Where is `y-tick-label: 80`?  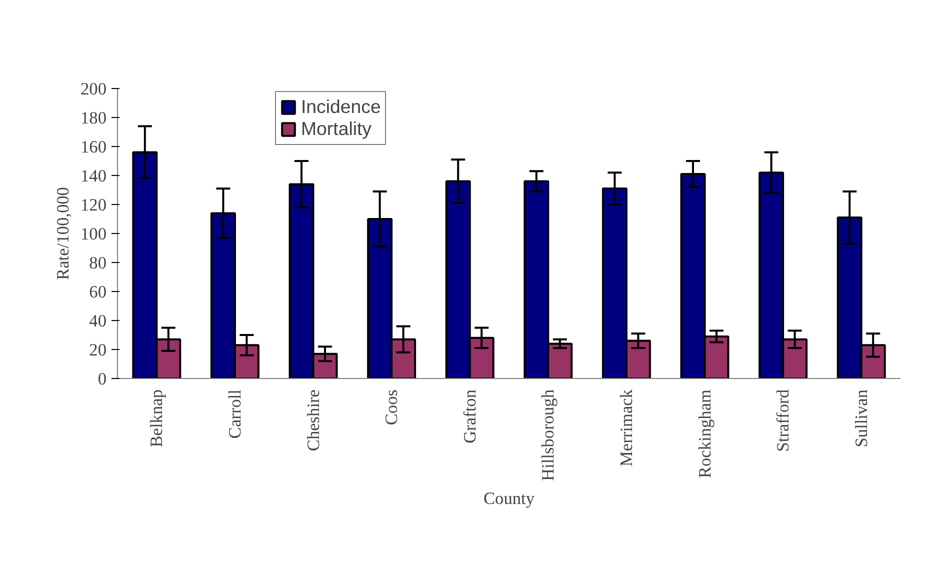 y-tick-label: 80 is located at coordinates (97, 263).